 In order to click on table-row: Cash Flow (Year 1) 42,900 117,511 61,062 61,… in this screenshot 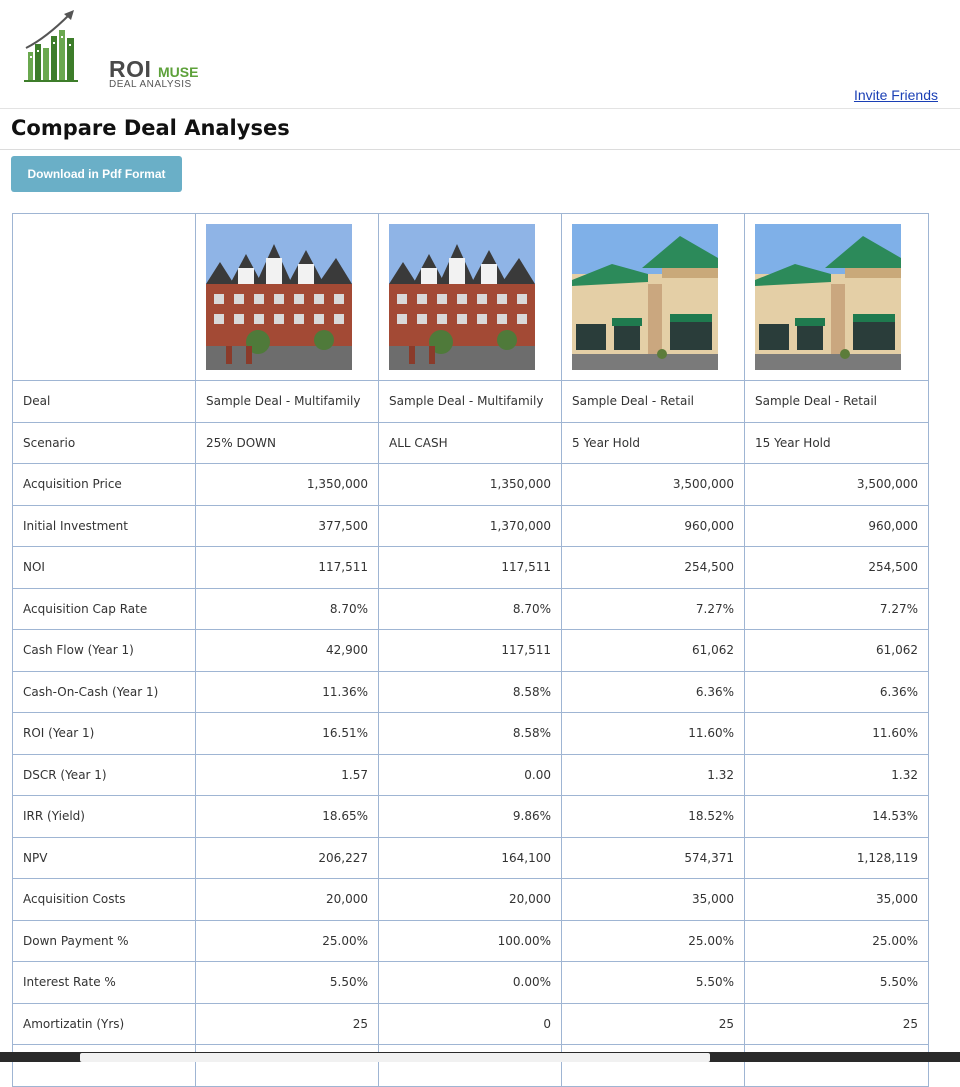, I will do `click(470, 650)`.